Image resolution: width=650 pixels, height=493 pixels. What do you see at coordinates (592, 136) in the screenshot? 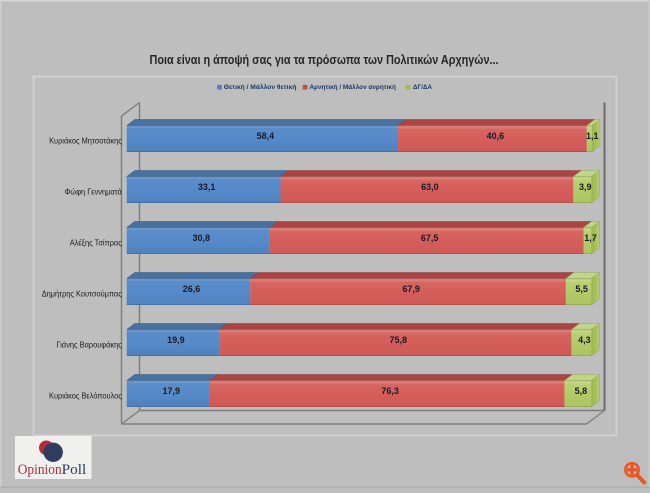
I see `svg-text: 1,1` at bounding box center [592, 136].